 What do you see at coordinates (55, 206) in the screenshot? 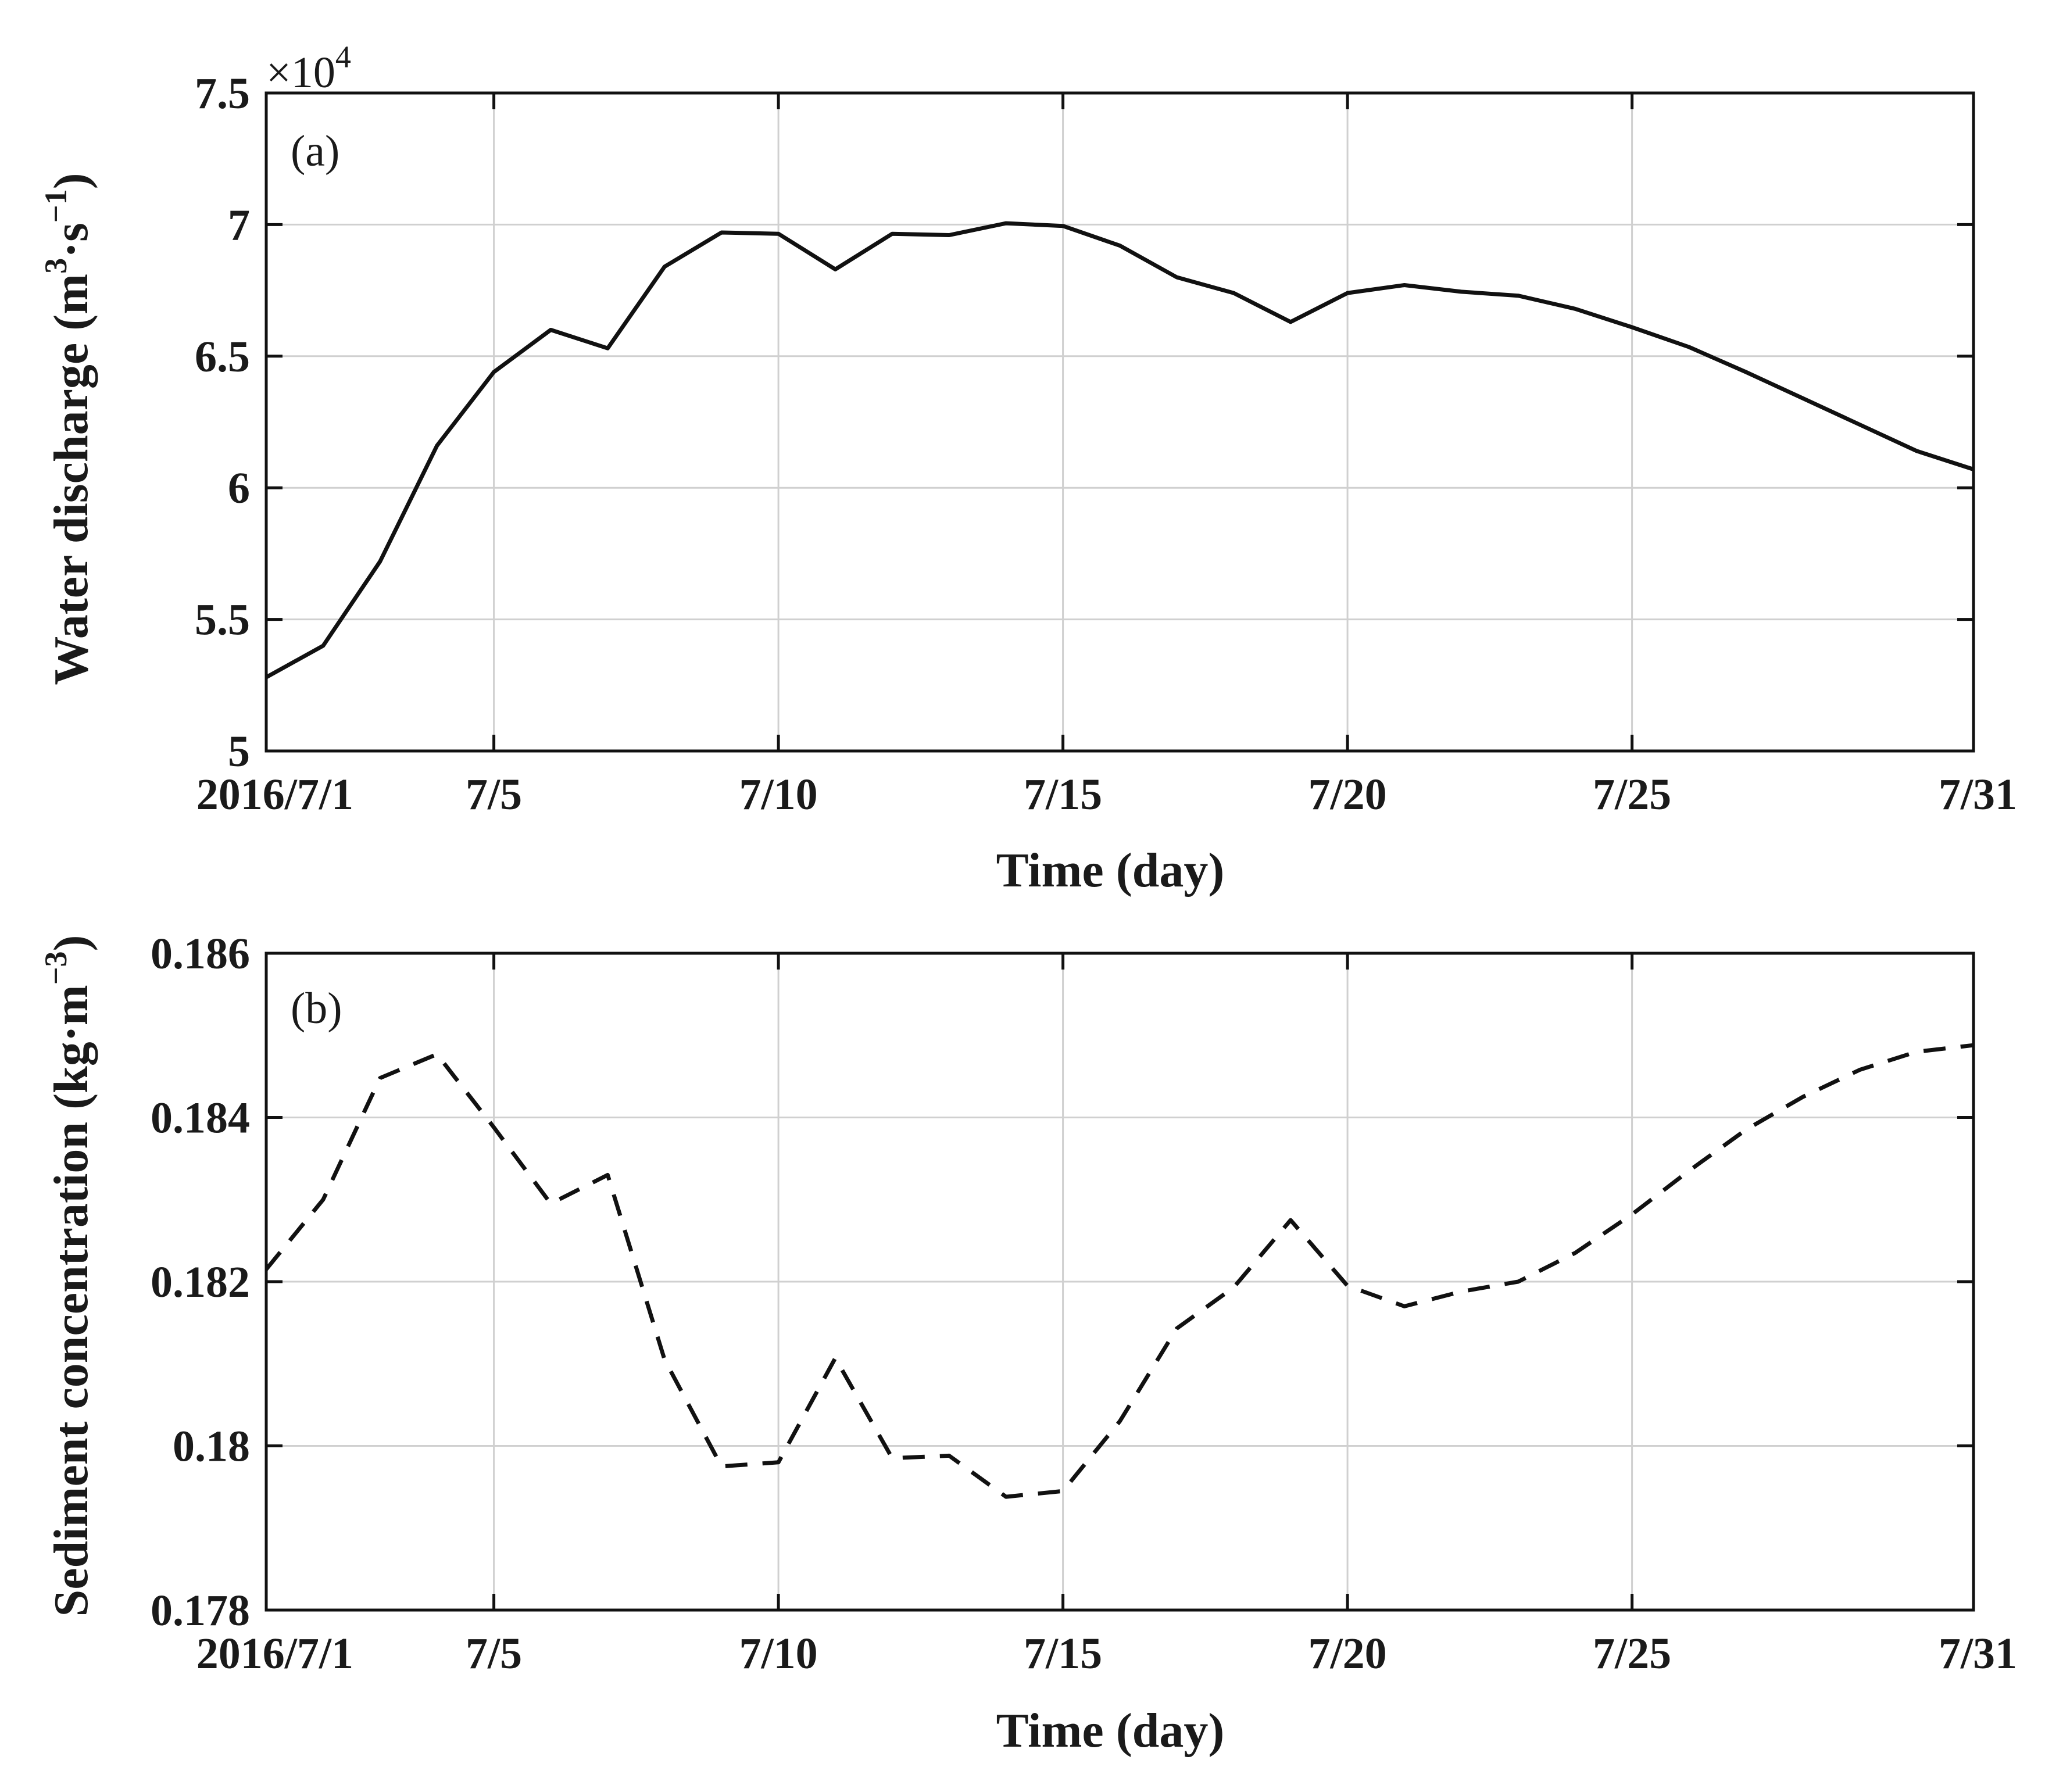
I see `ylabel-a-sup2: −1` at bounding box center [55, 206].